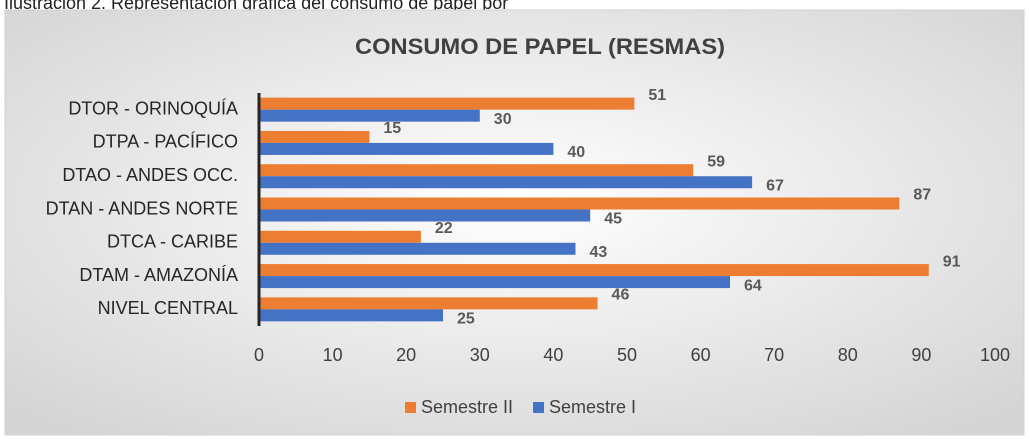  Describe the element at coordinates (701, 355) in the screenshot. I see `x-tick-label: 60` at that location.